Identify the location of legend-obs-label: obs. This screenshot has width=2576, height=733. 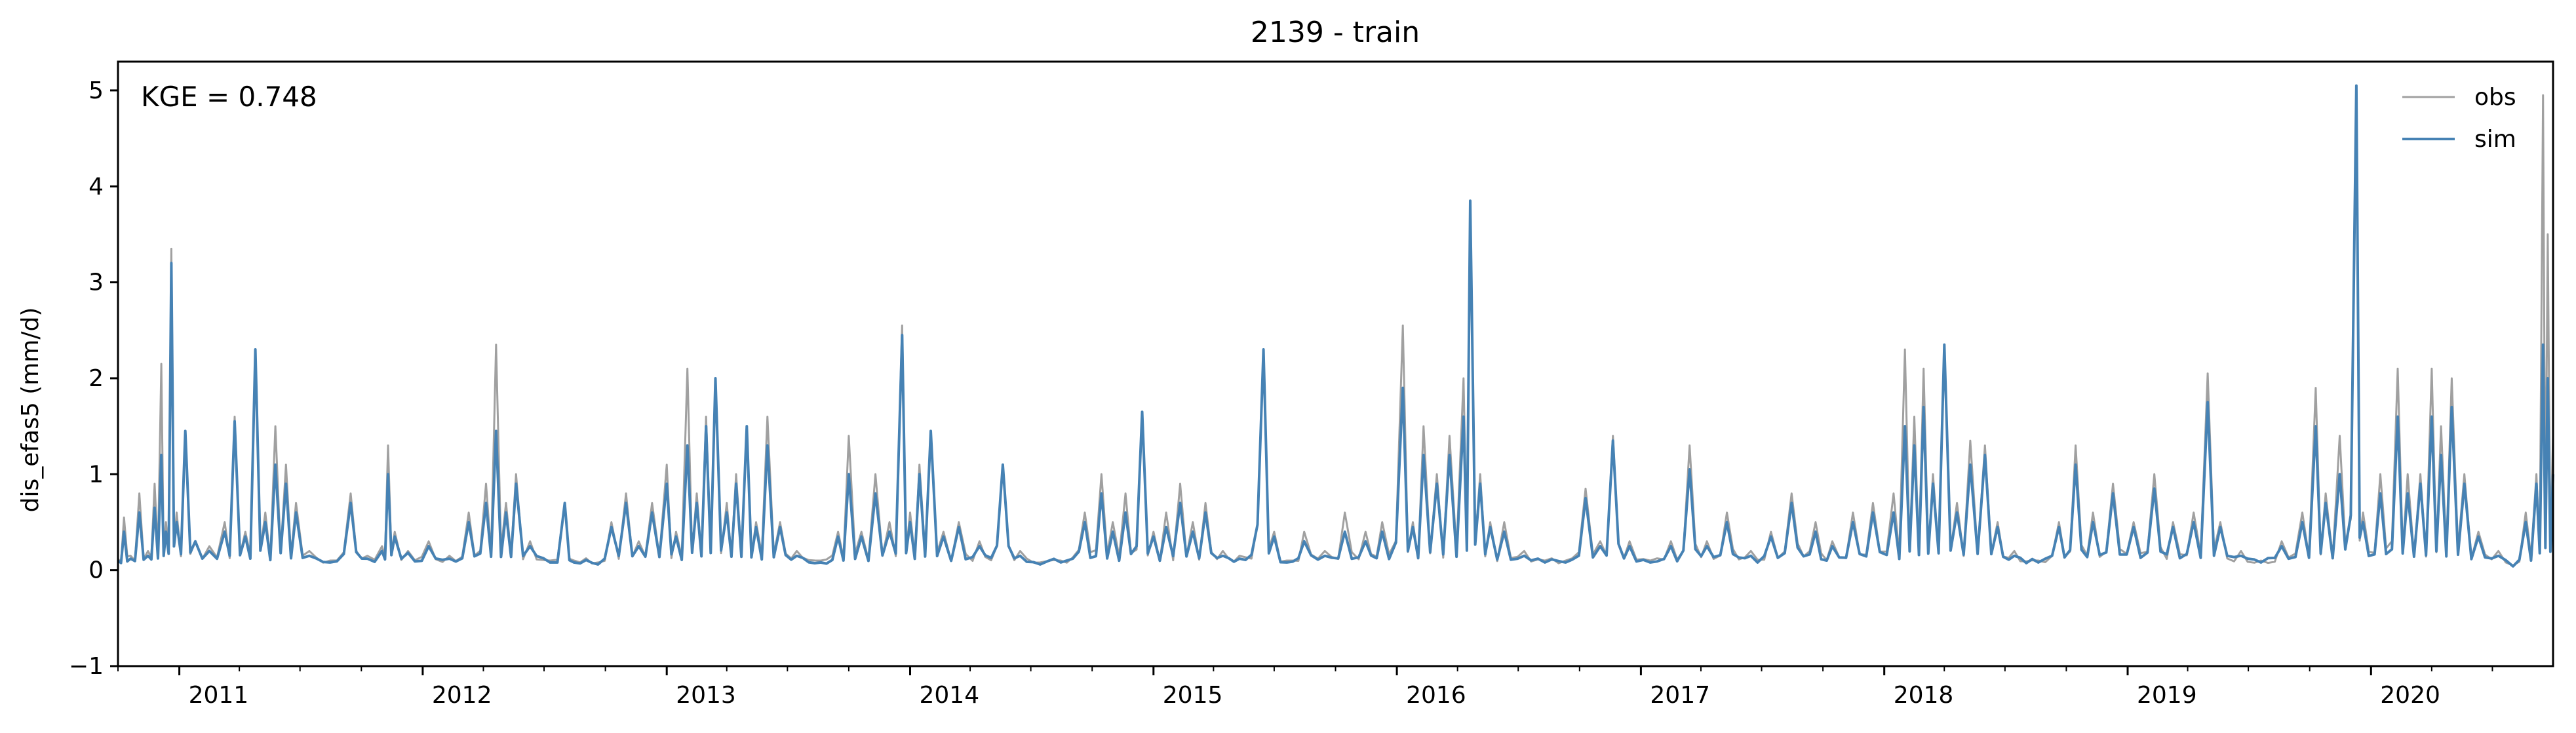
(2495, 97).